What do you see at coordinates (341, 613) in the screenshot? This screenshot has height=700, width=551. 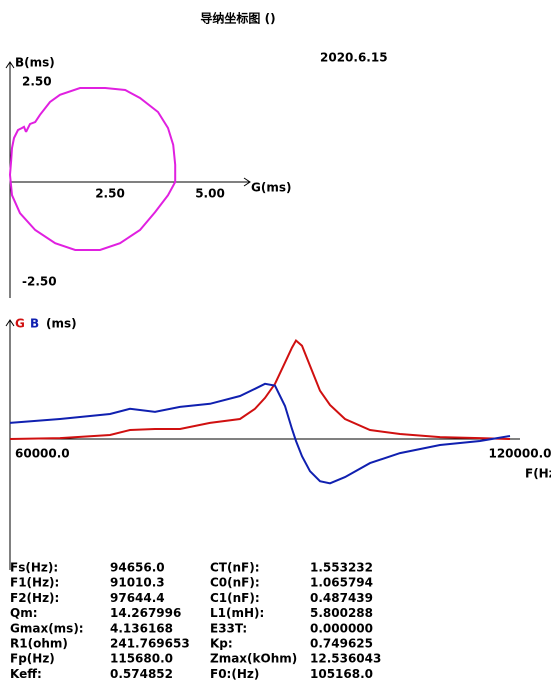 I see `table-value: 5.800288` at bounding box center [341, 613].